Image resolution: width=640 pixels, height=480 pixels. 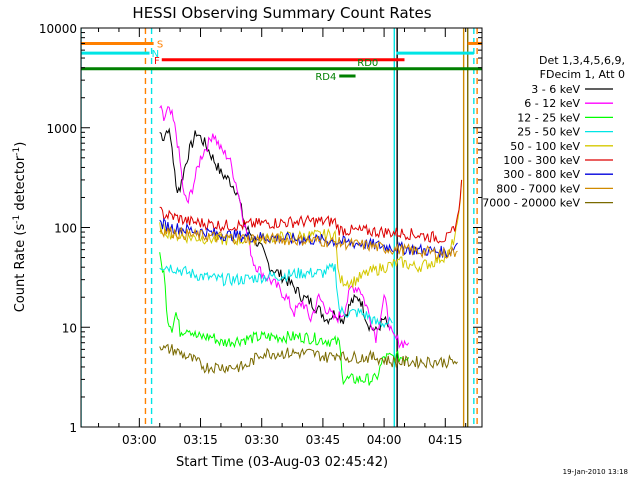 I want to click on legend-label-6-12-kev: 6 - 12 keV, so click(x=552, y=103).